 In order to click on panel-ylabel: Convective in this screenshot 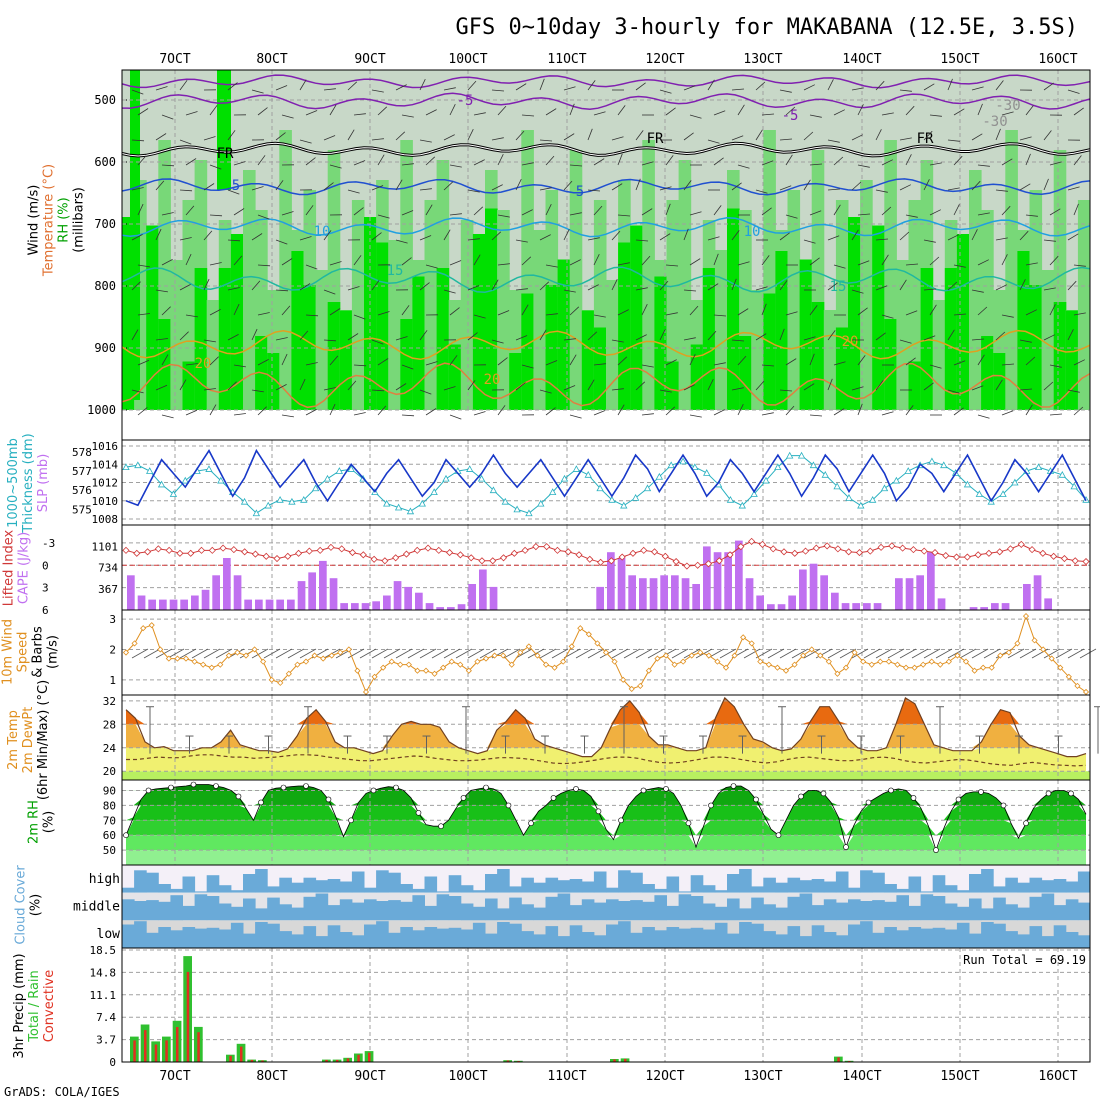, I will do `click(49, 1006)`.